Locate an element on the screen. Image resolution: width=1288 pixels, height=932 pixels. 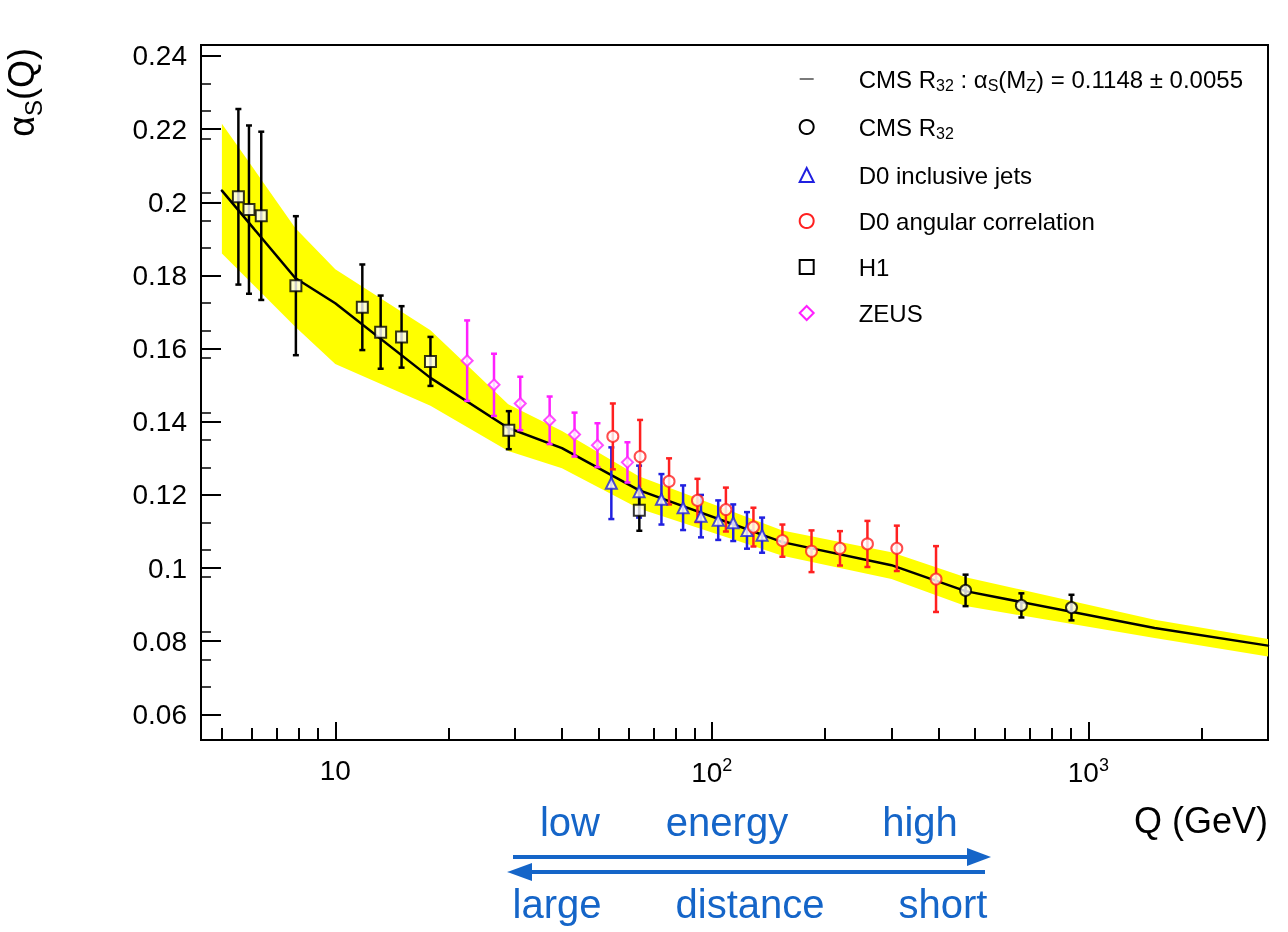
legend-label: ZEUS is located at coordinates (890, 313).